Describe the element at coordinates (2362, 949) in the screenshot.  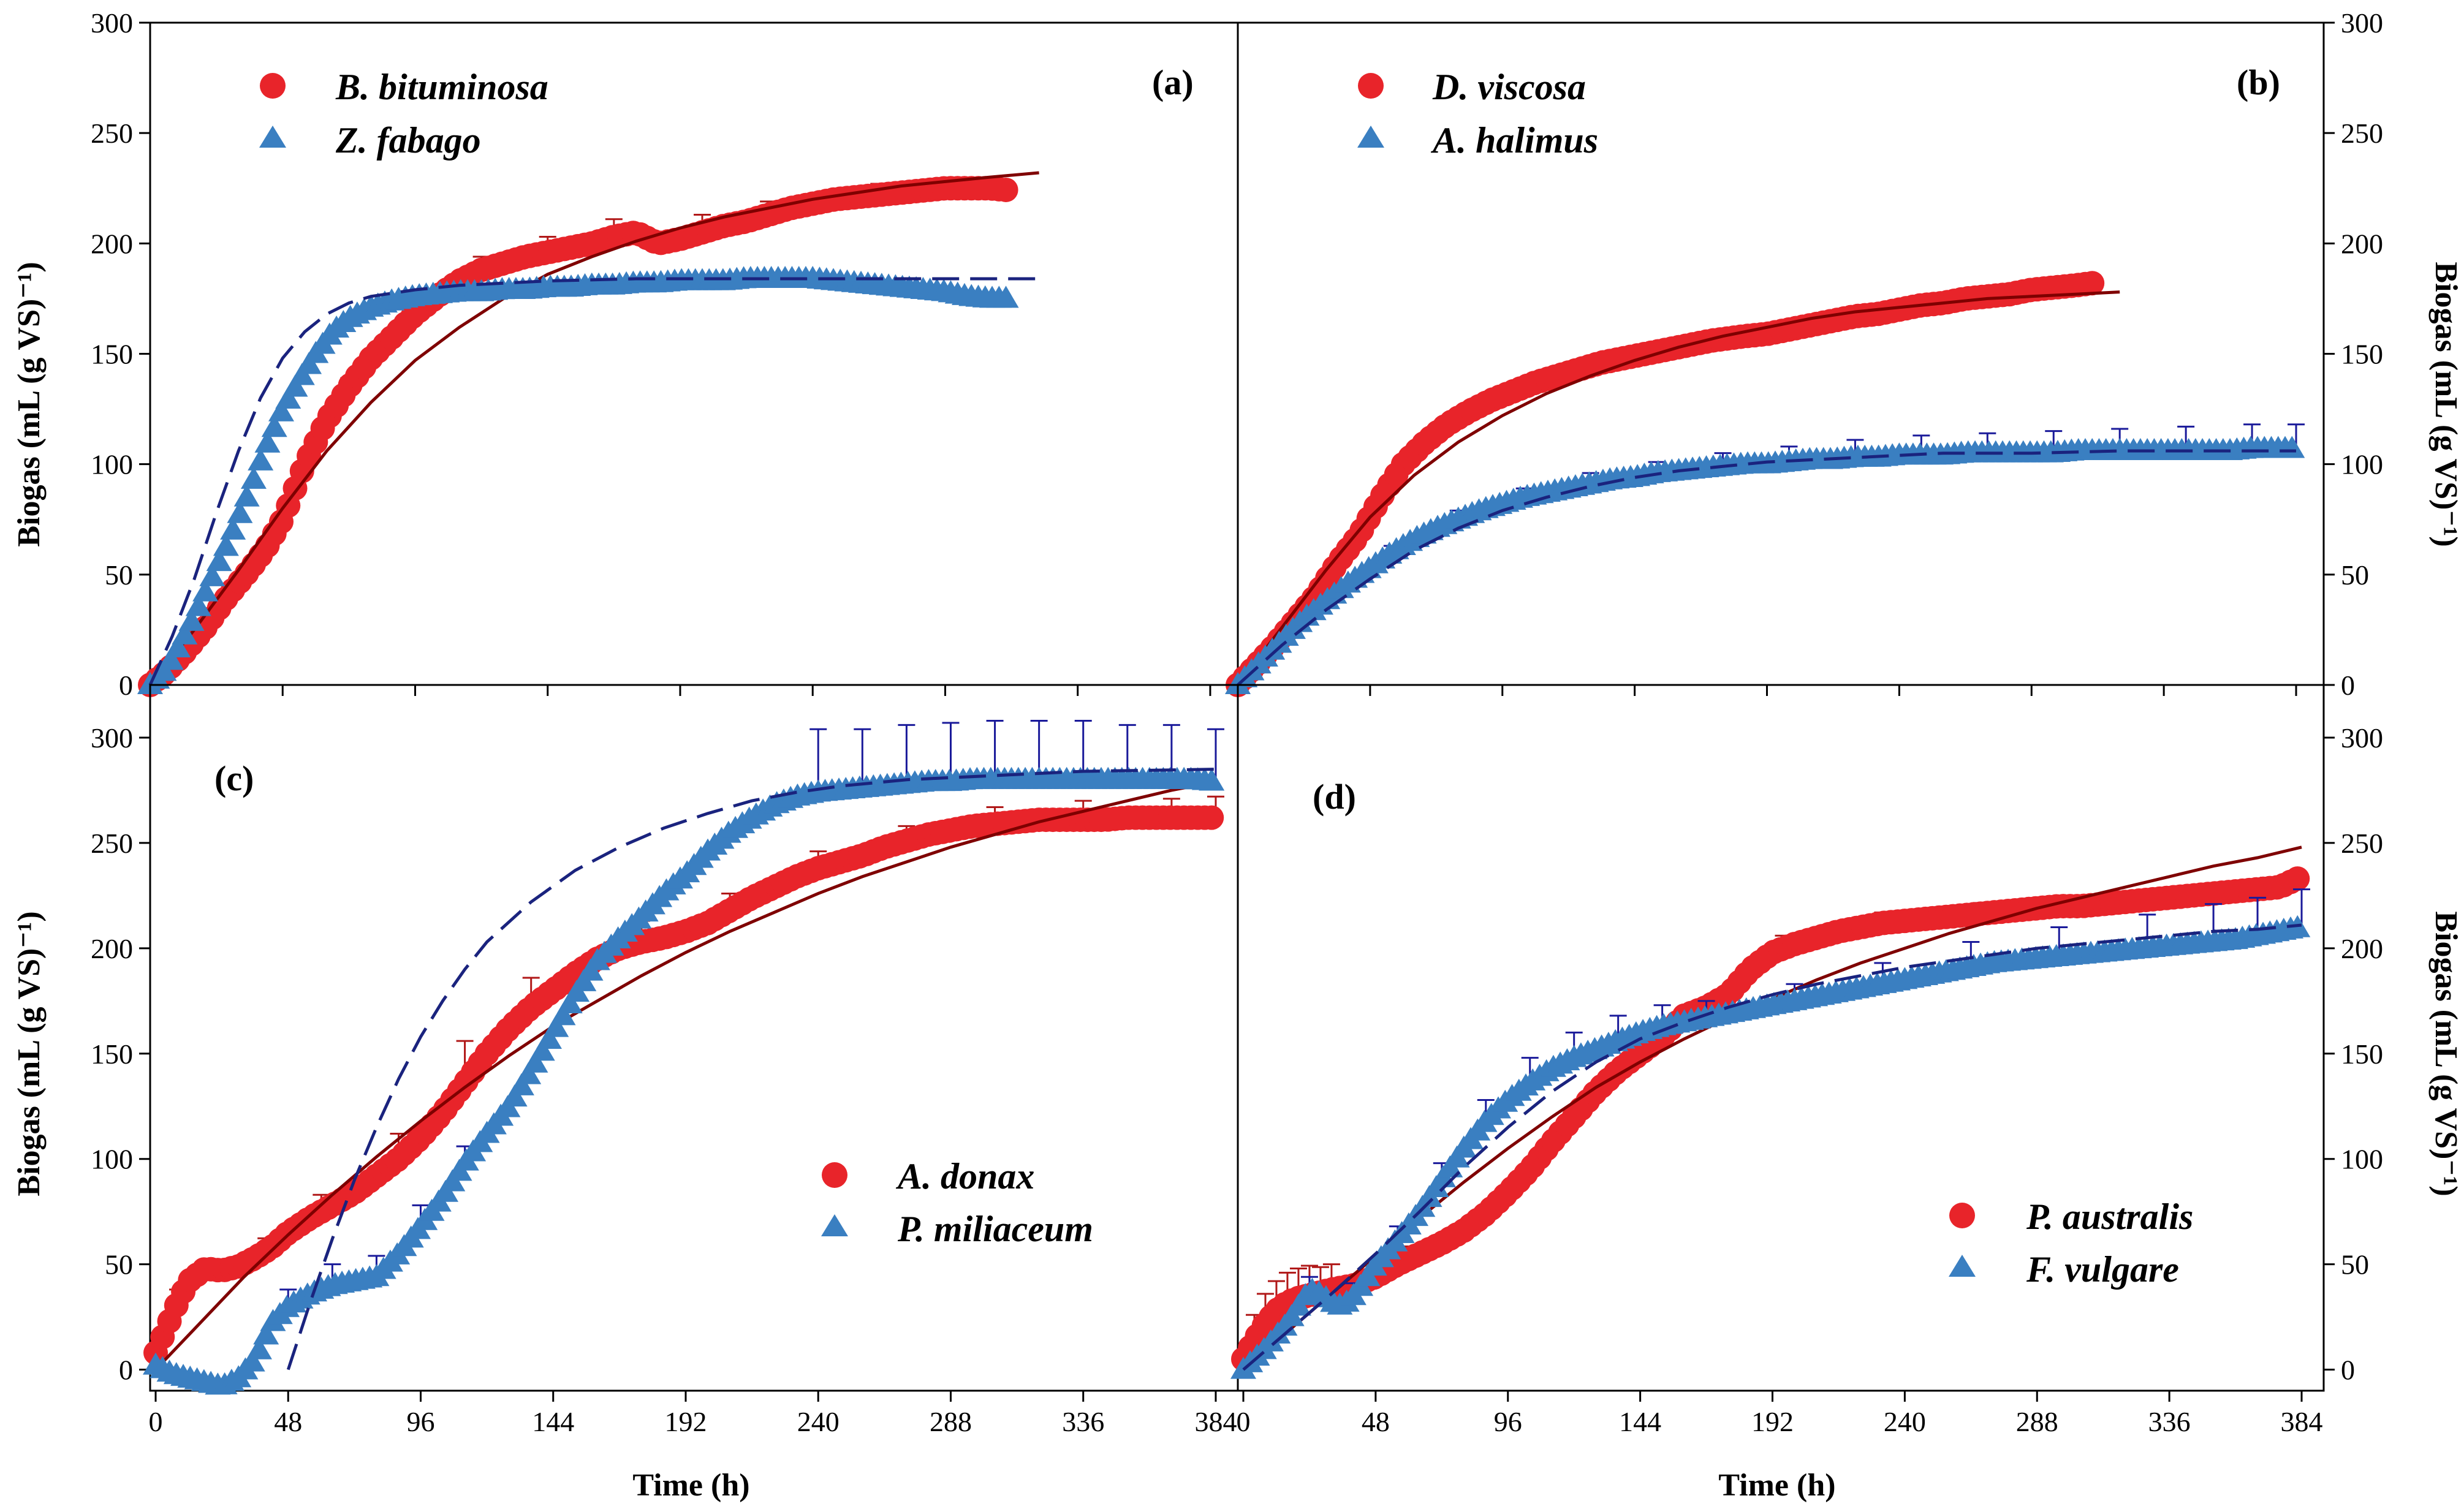
I see `panel-d-y-tick-label: 200` at that location.